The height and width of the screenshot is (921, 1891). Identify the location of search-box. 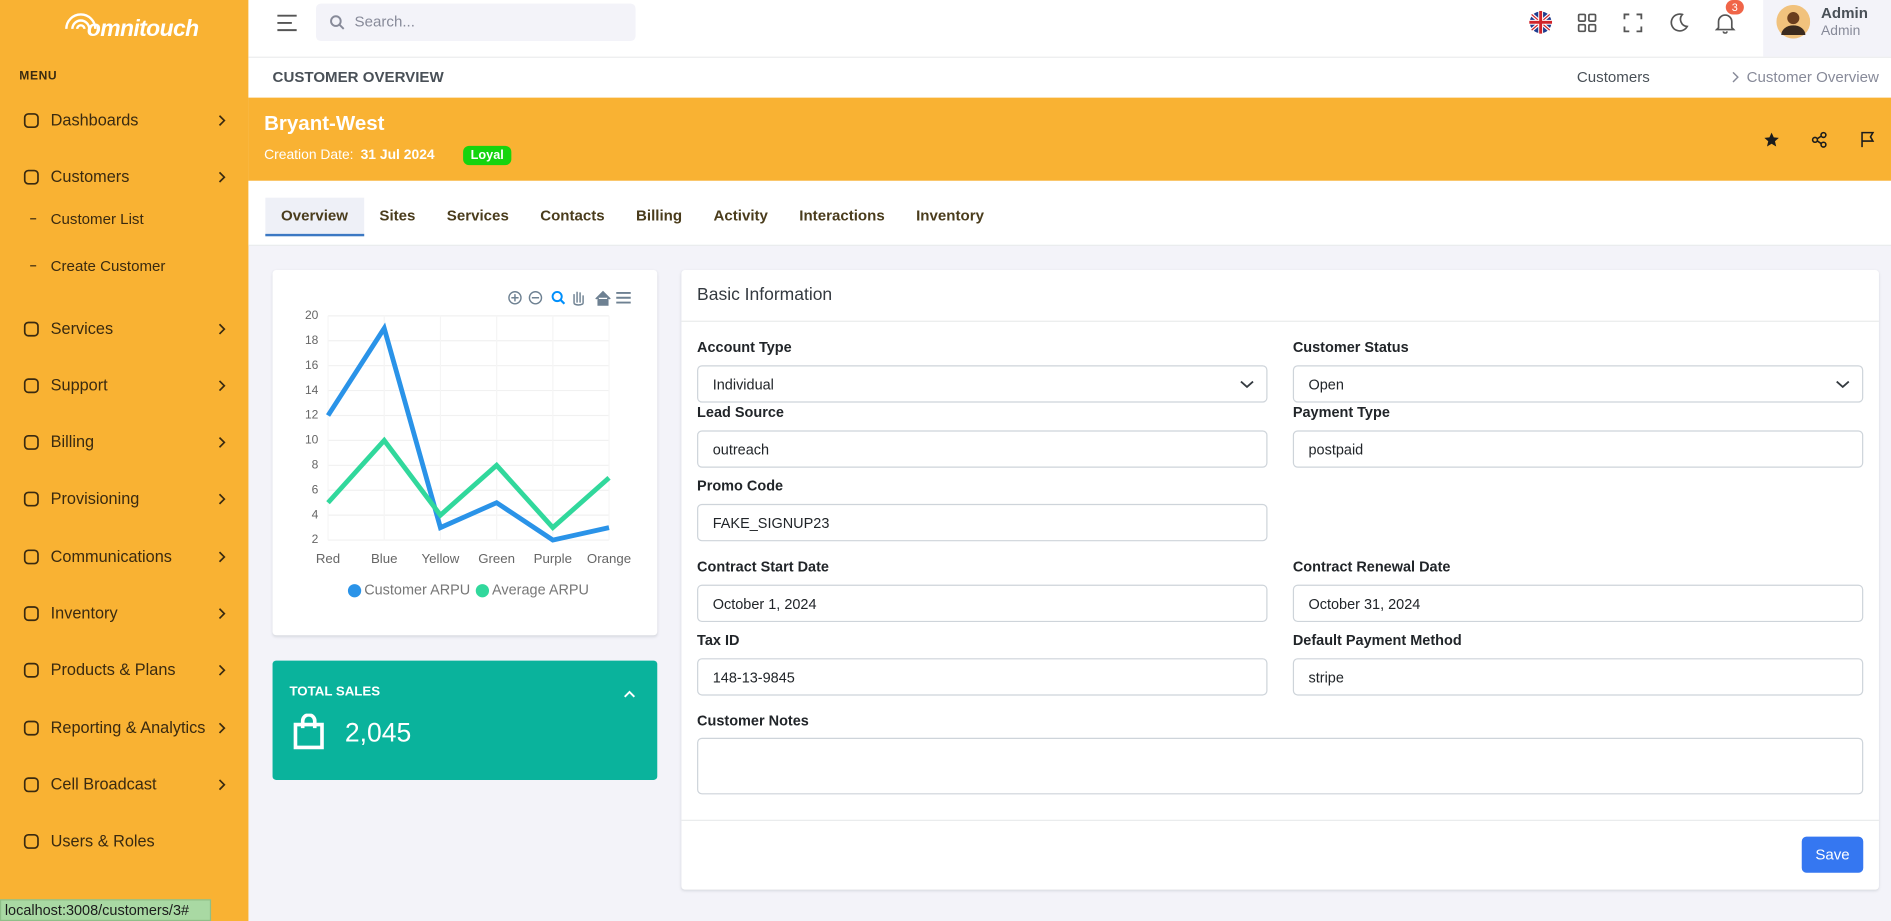
(475, 22).